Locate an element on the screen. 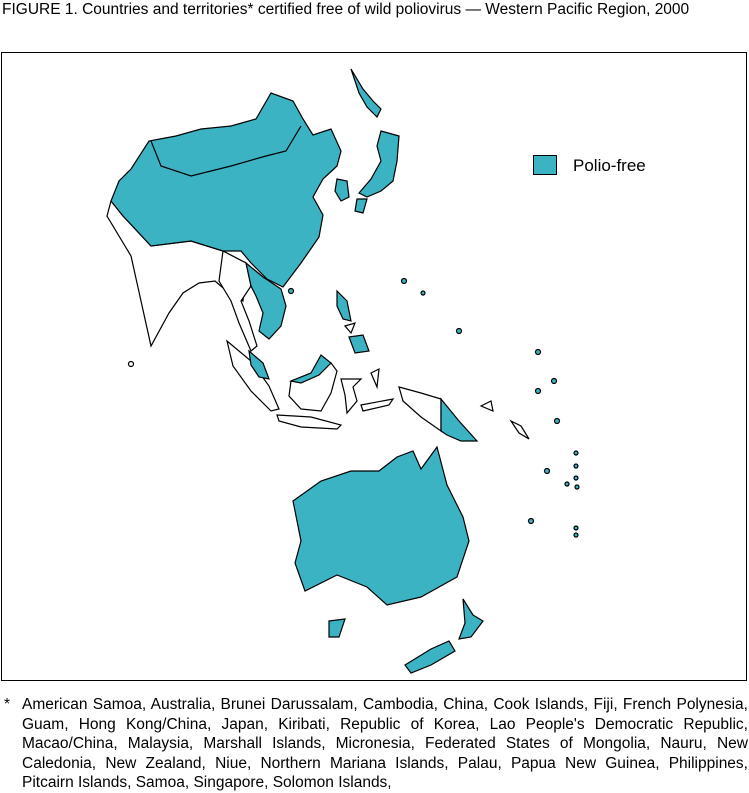 The width and height of the screenshot is (749, 793). region-islands-east is located at coordinates (375, 378).